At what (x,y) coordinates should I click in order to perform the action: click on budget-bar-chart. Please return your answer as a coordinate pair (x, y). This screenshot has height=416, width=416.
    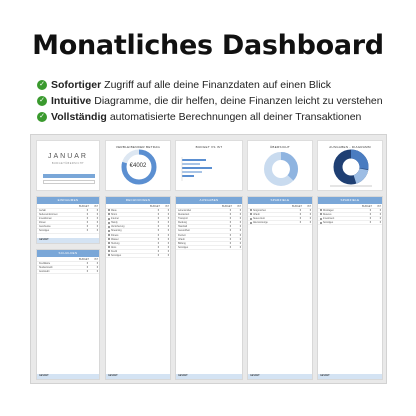
    Looking at the image, I should click on (196, 169).